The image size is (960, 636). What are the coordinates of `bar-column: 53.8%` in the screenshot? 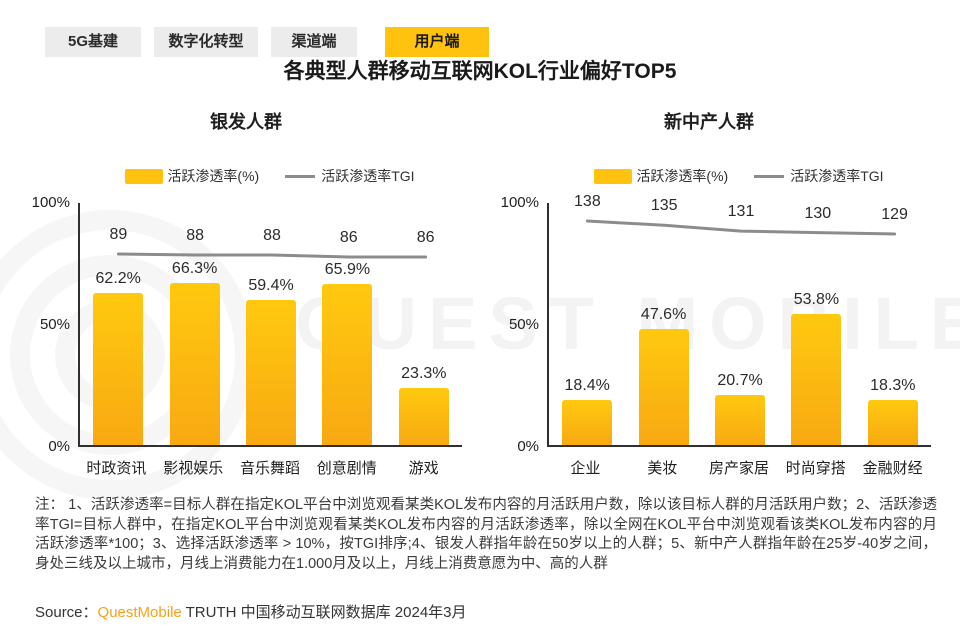 It's located at (816, 324).